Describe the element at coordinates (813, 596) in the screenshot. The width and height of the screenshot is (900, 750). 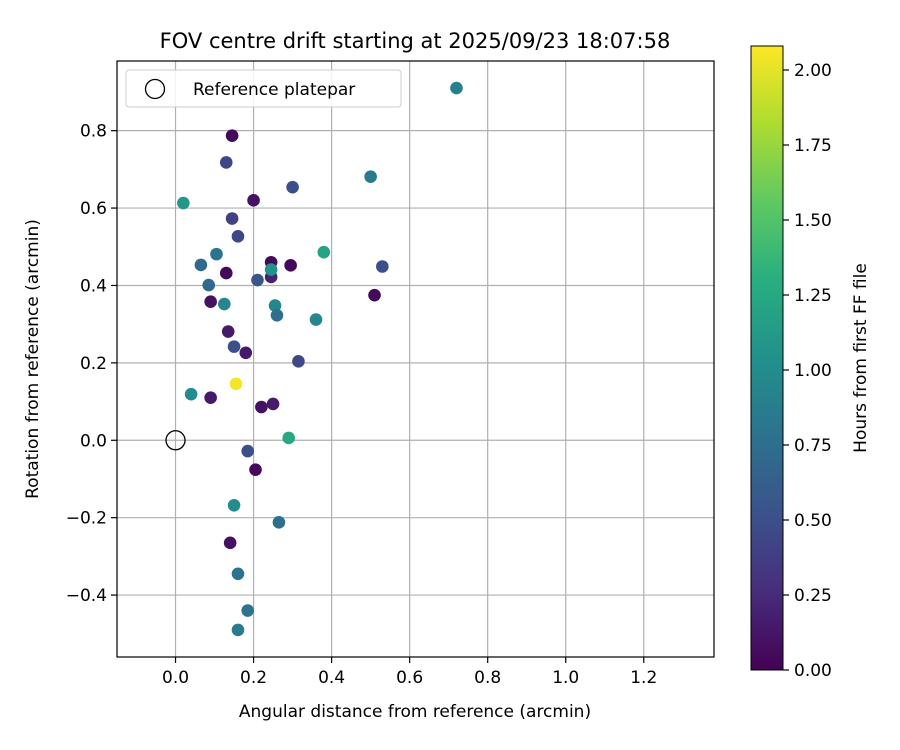
I see `colorbar-tick-label-1: 0.25` at that location.